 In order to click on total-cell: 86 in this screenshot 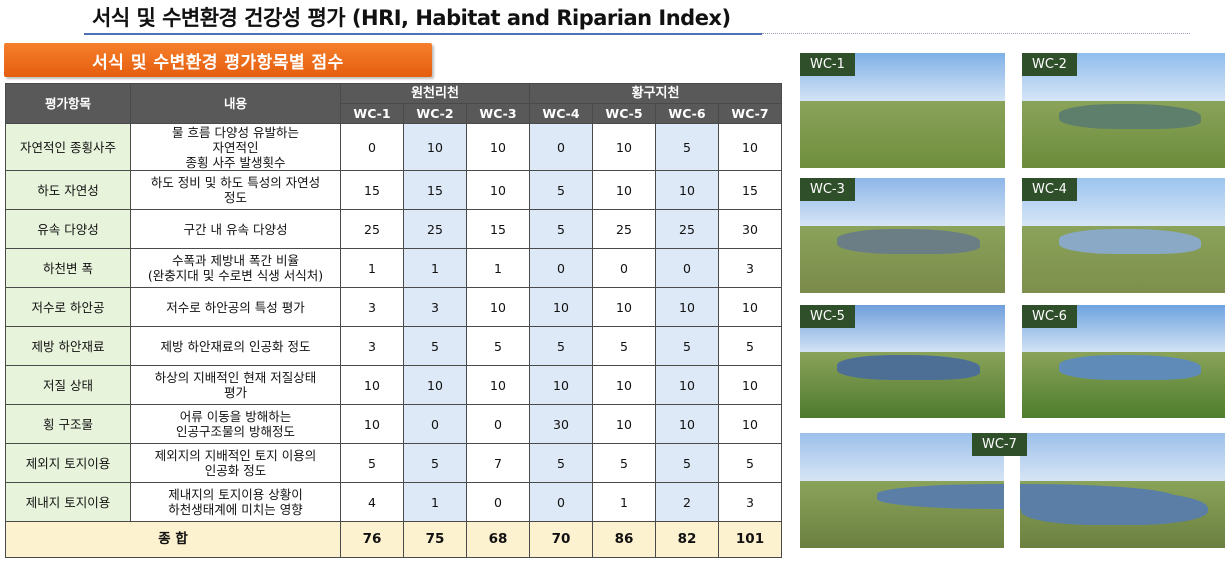, I will do `click(624, 539)`.